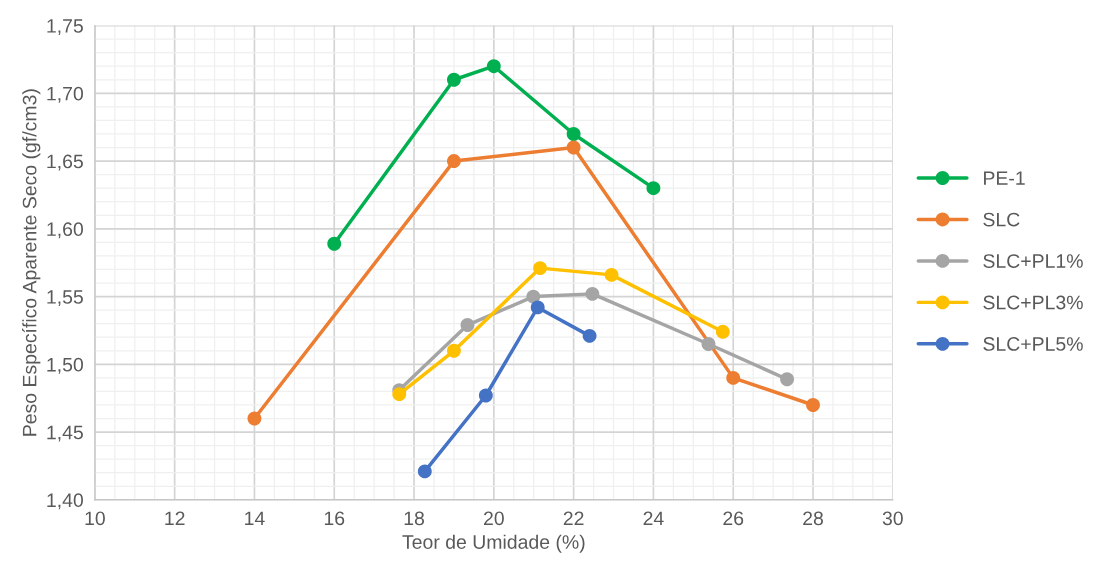  What do you see at coordinates (65, 298) in the screenshot?
I see `y-tick-label: 1,55` at bounding box center [65, 298].